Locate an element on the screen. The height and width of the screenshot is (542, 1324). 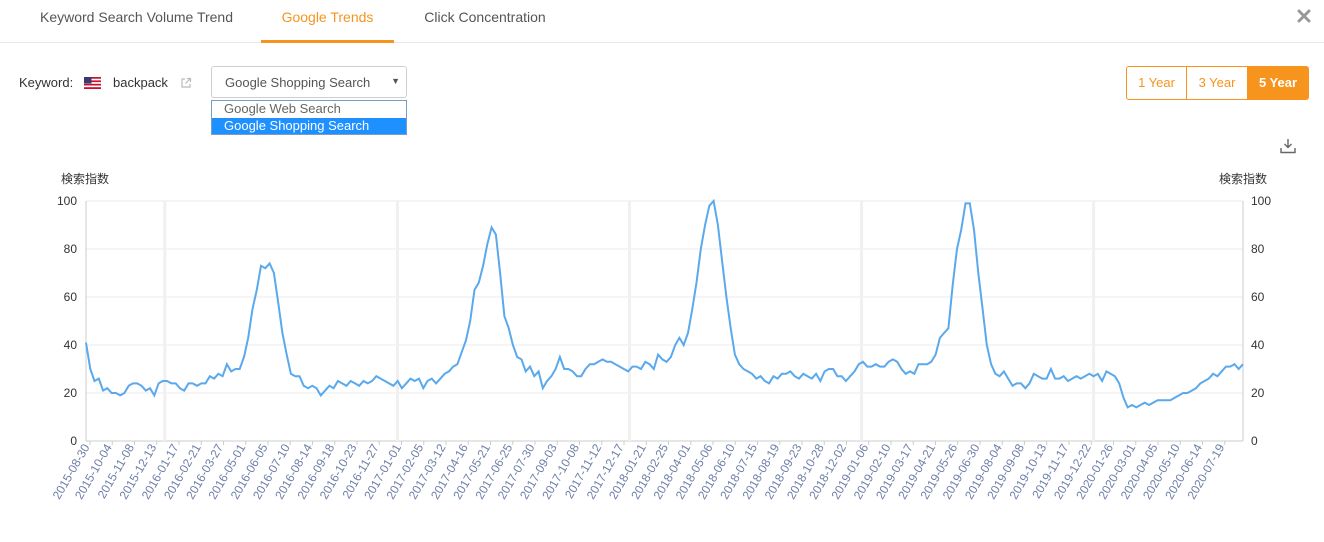
keyword-value: backpack is located at coordinates (140, 82).